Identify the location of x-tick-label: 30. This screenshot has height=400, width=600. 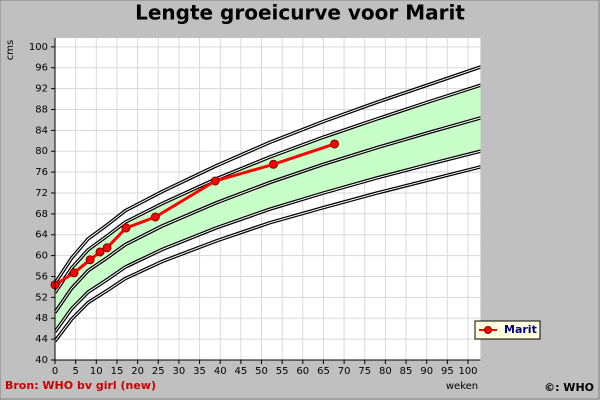
(179, 371).